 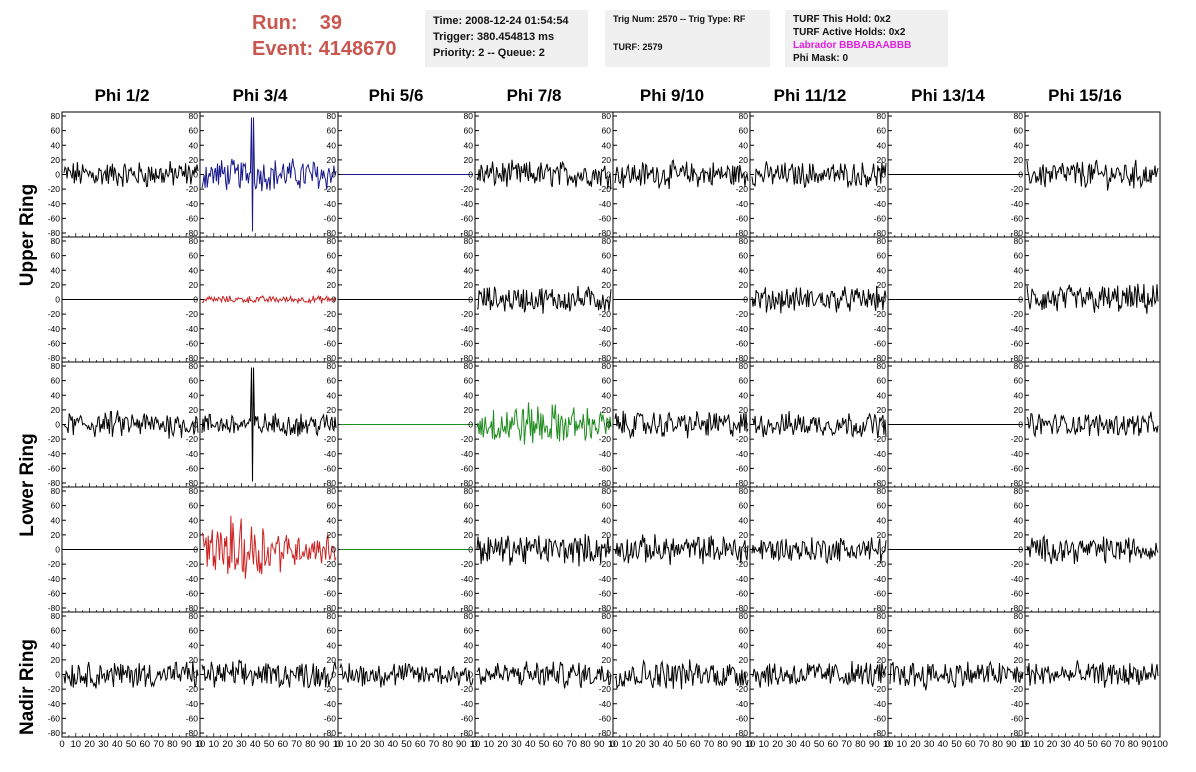 I want to click on x-tick-label: 90, so click(x=874, y=744).